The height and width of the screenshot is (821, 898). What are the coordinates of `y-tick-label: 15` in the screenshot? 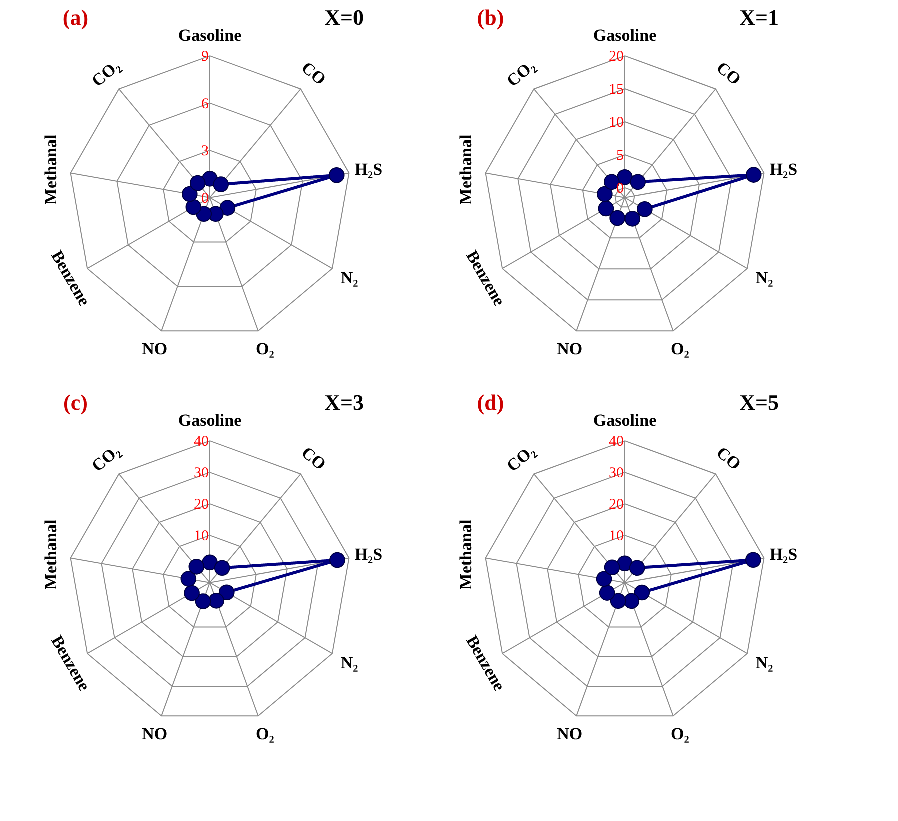 It's located at (616, 90).